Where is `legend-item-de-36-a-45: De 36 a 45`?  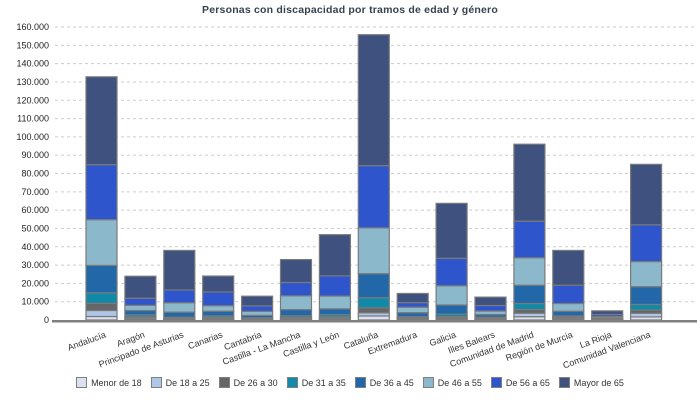 legend-item-de-36-a-45: De 36 a 45 is located at coordinates (384, 382).